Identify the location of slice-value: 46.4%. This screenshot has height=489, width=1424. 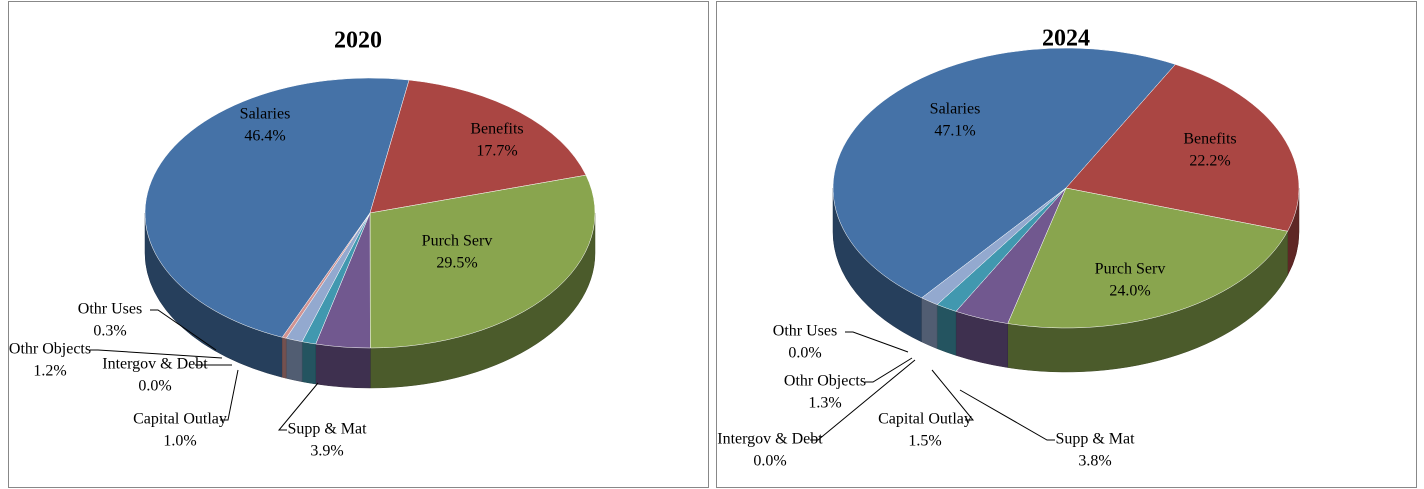
(264, 136).